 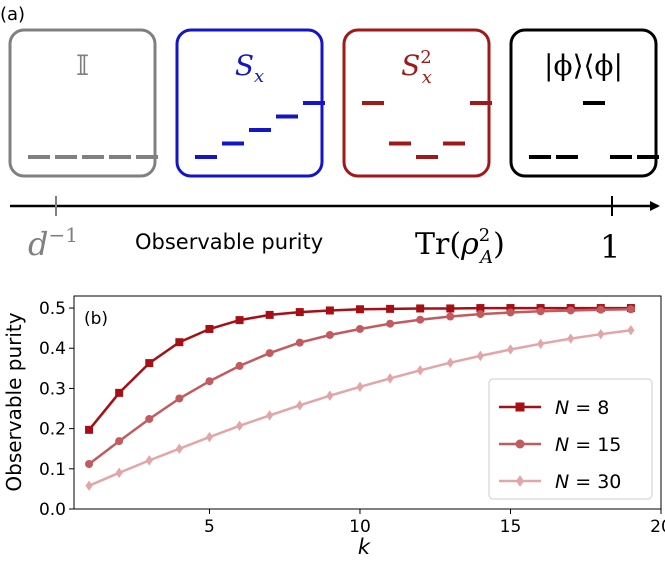 What do you see at coordinates (583, 65) in the screenshot?
I see `box-symbol: |ϕ⟩⟨ϕ|` at bounding box center [583, 65].